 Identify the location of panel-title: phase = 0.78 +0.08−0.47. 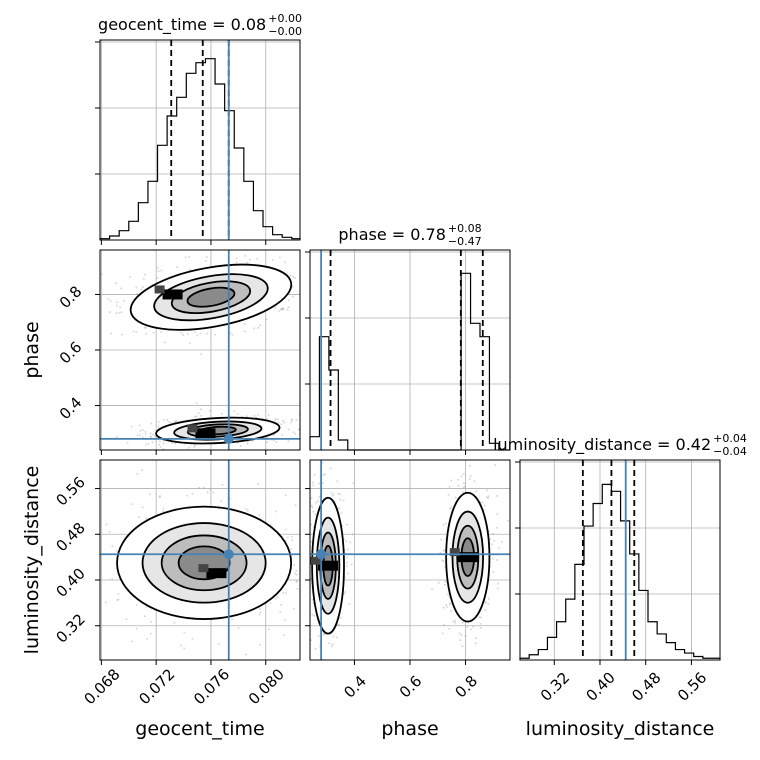
(409, 235).